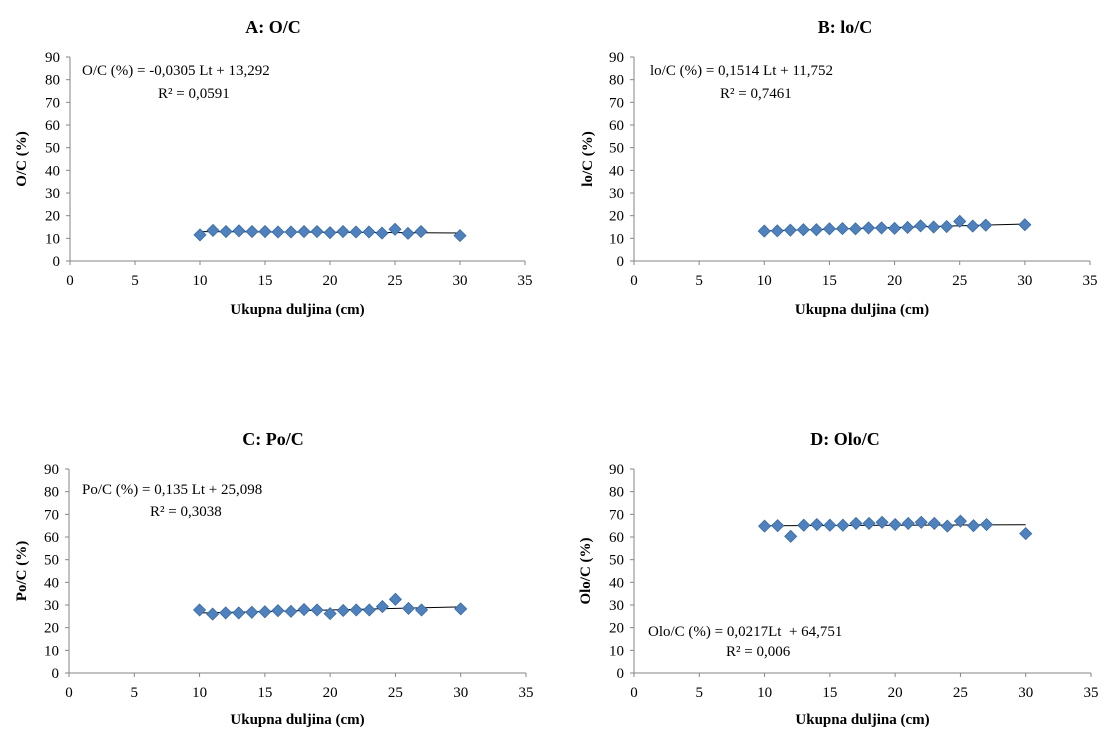  I want to click on y-tick-label: 60, so click(616, 538).